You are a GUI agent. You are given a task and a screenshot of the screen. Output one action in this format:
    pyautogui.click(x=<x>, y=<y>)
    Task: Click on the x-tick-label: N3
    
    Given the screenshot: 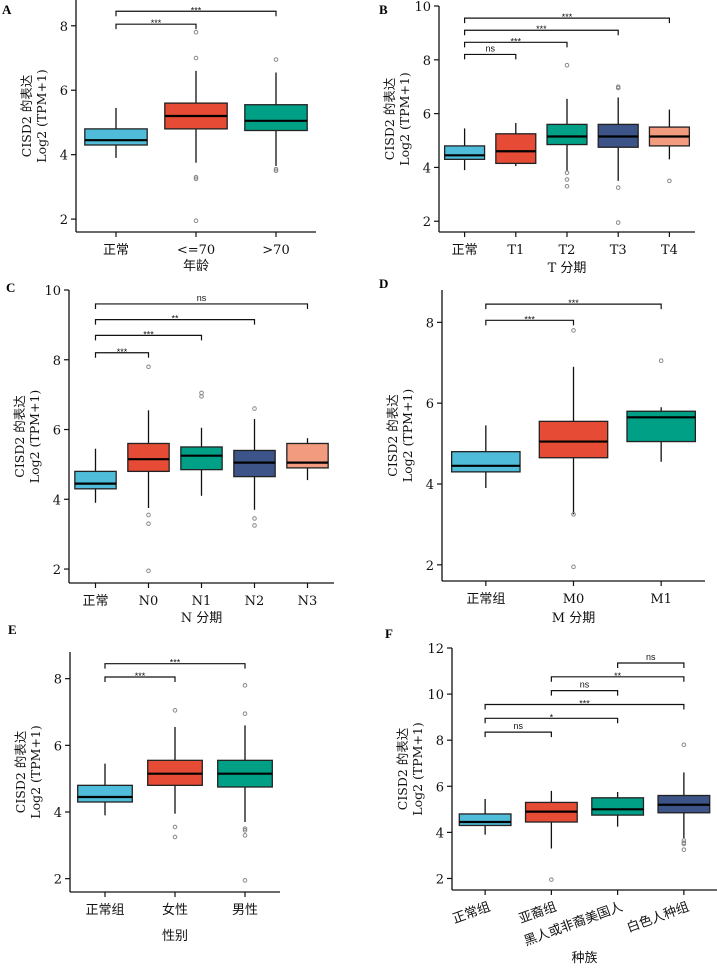 What is the action you would take?
    pyautogui.click(x=308, y=601)
    